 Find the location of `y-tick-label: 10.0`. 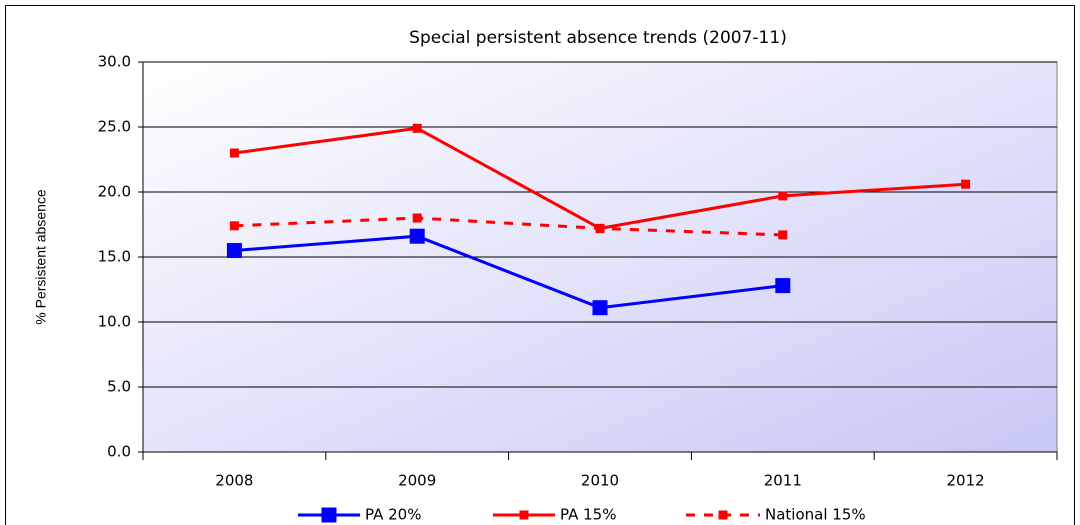

y-tick-label: 10.0 is located at coordinates (114, 322).